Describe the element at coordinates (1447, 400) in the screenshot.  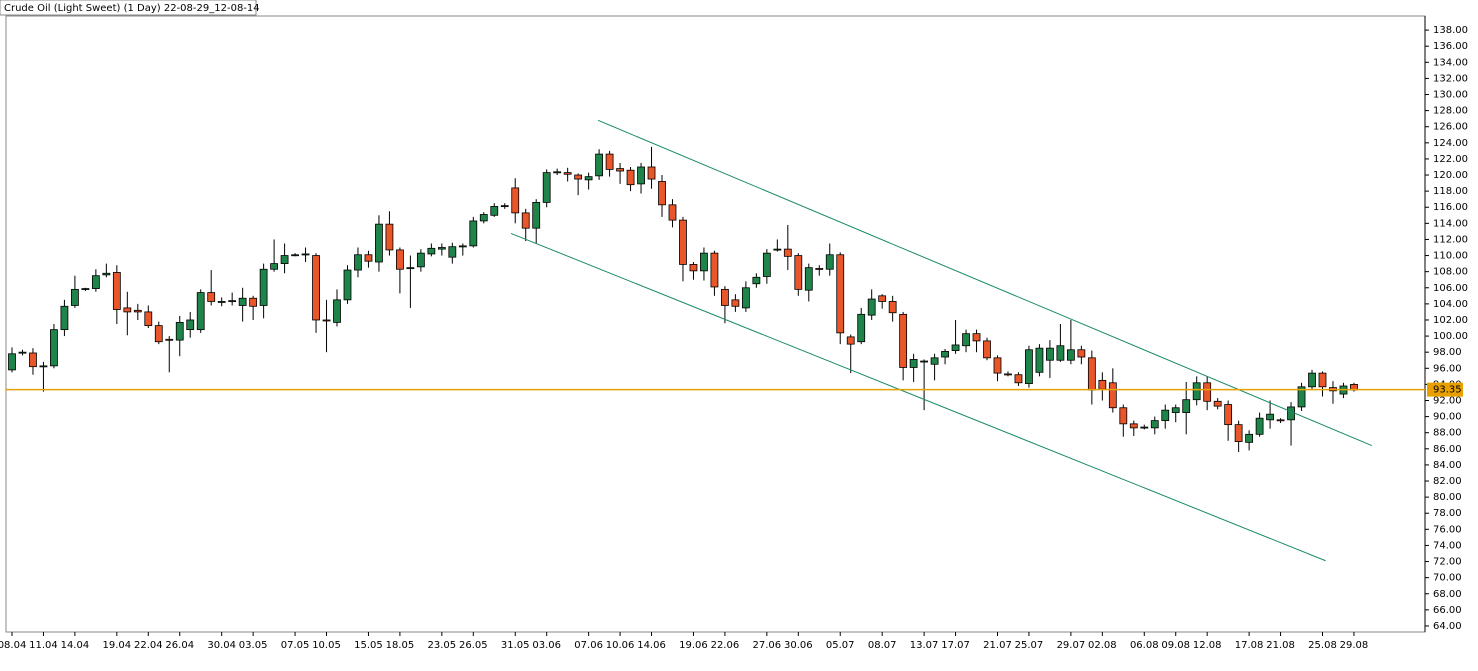
I see `y-tick-label: 92.00` at that location.